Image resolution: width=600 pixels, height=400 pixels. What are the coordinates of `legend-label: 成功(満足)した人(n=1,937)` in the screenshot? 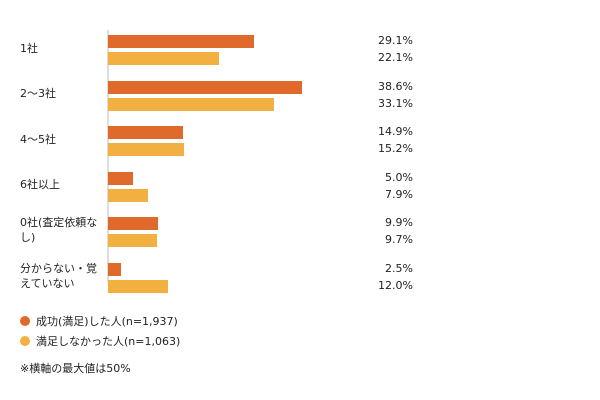 It's located at (107, 321).